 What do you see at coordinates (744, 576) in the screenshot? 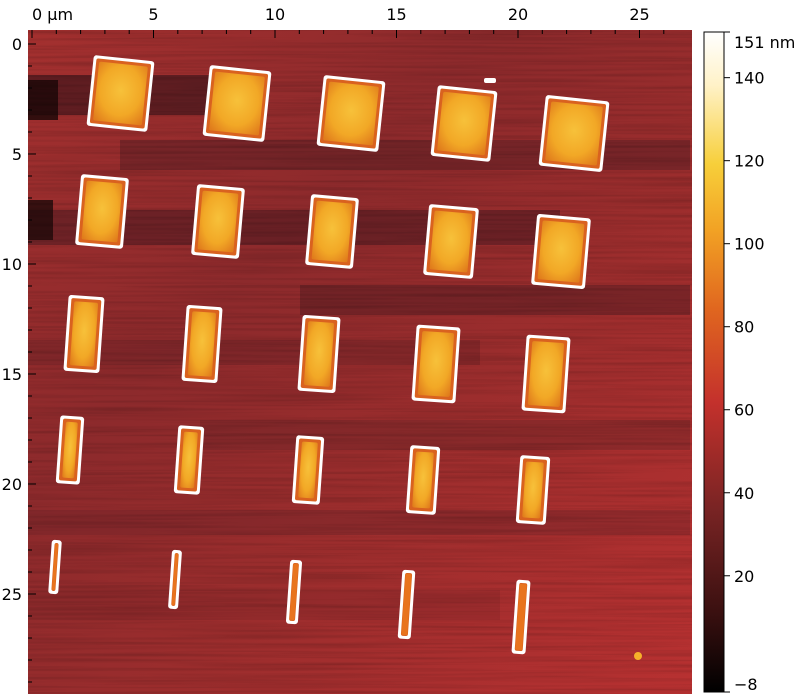
I see `colorbar-tick-label: 20` at bounding box center [744, 576].